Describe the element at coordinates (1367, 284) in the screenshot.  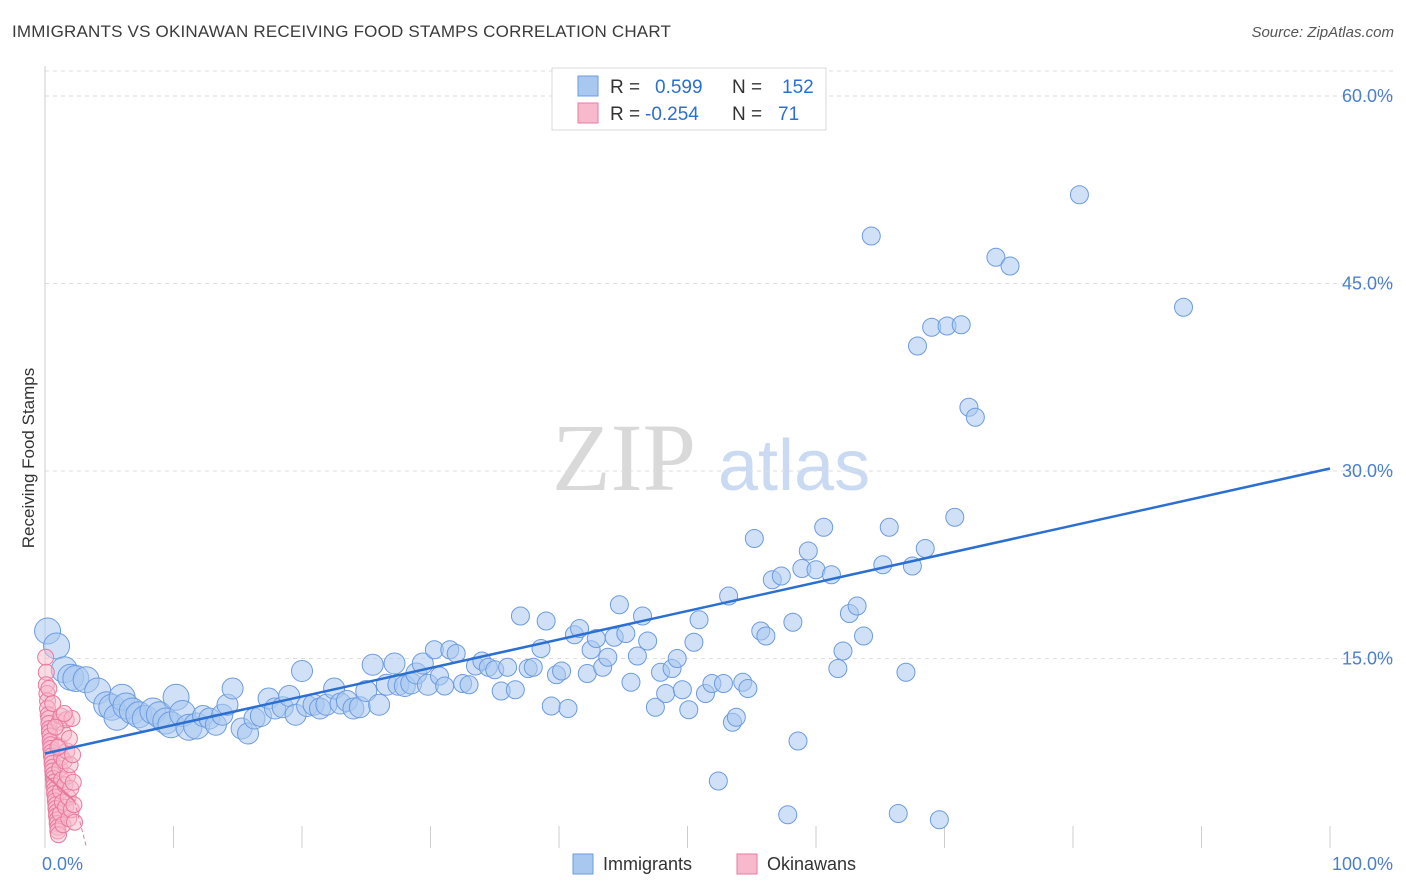
I see `y-tick-label: 45.0%` at that location.